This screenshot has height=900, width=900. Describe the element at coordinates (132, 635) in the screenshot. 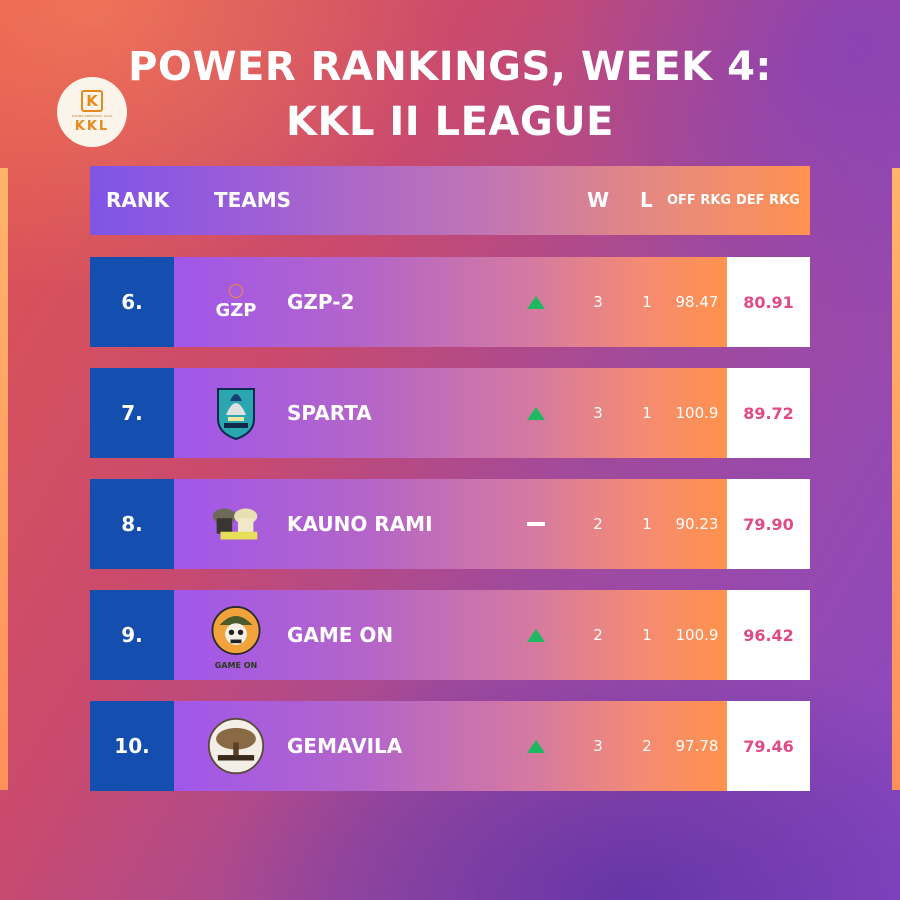

I see `rank-cell: 9.` at that location.